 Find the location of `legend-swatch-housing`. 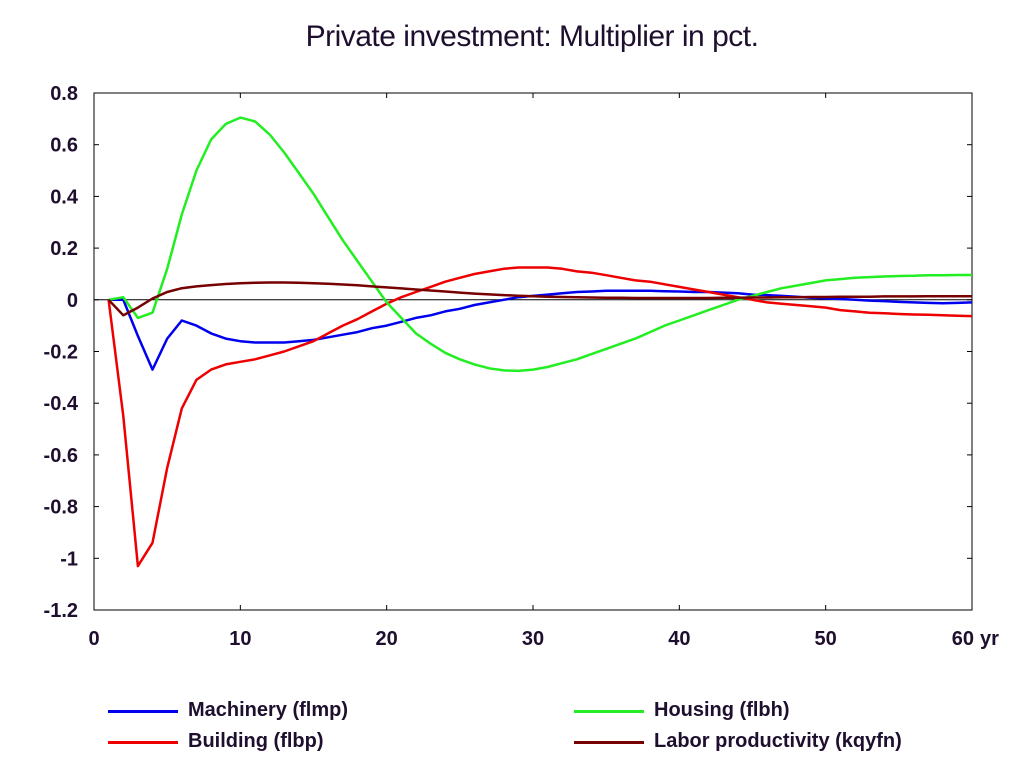

legend-swatch-housing is located at coordinates (609, 711).